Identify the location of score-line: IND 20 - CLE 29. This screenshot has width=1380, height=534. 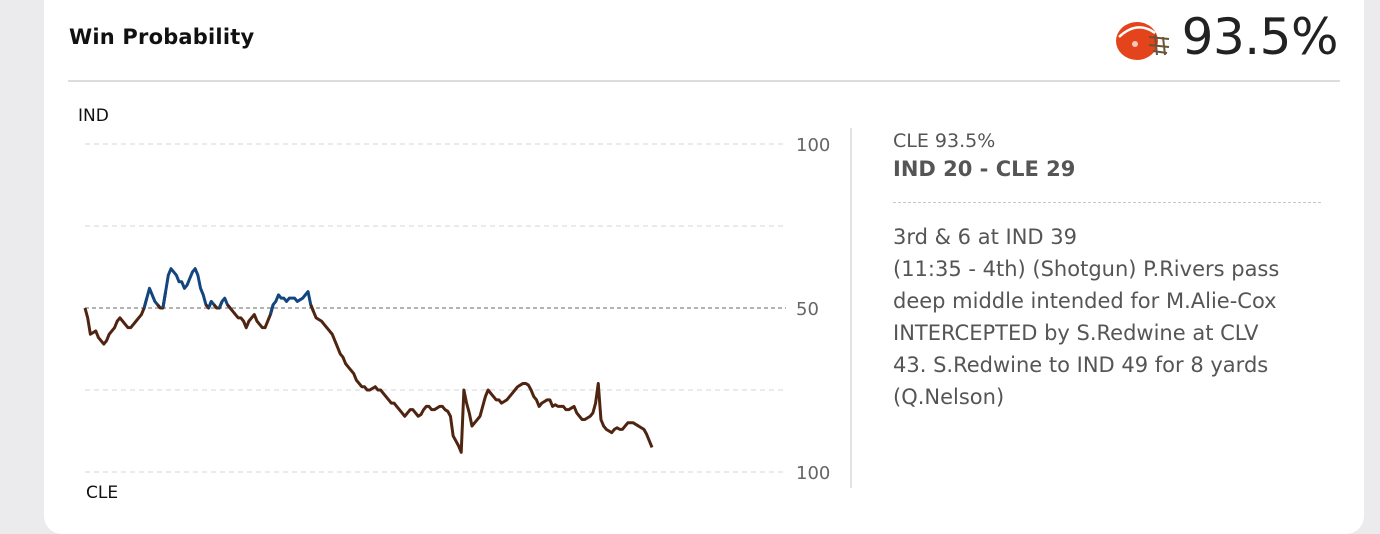
(984, 169).